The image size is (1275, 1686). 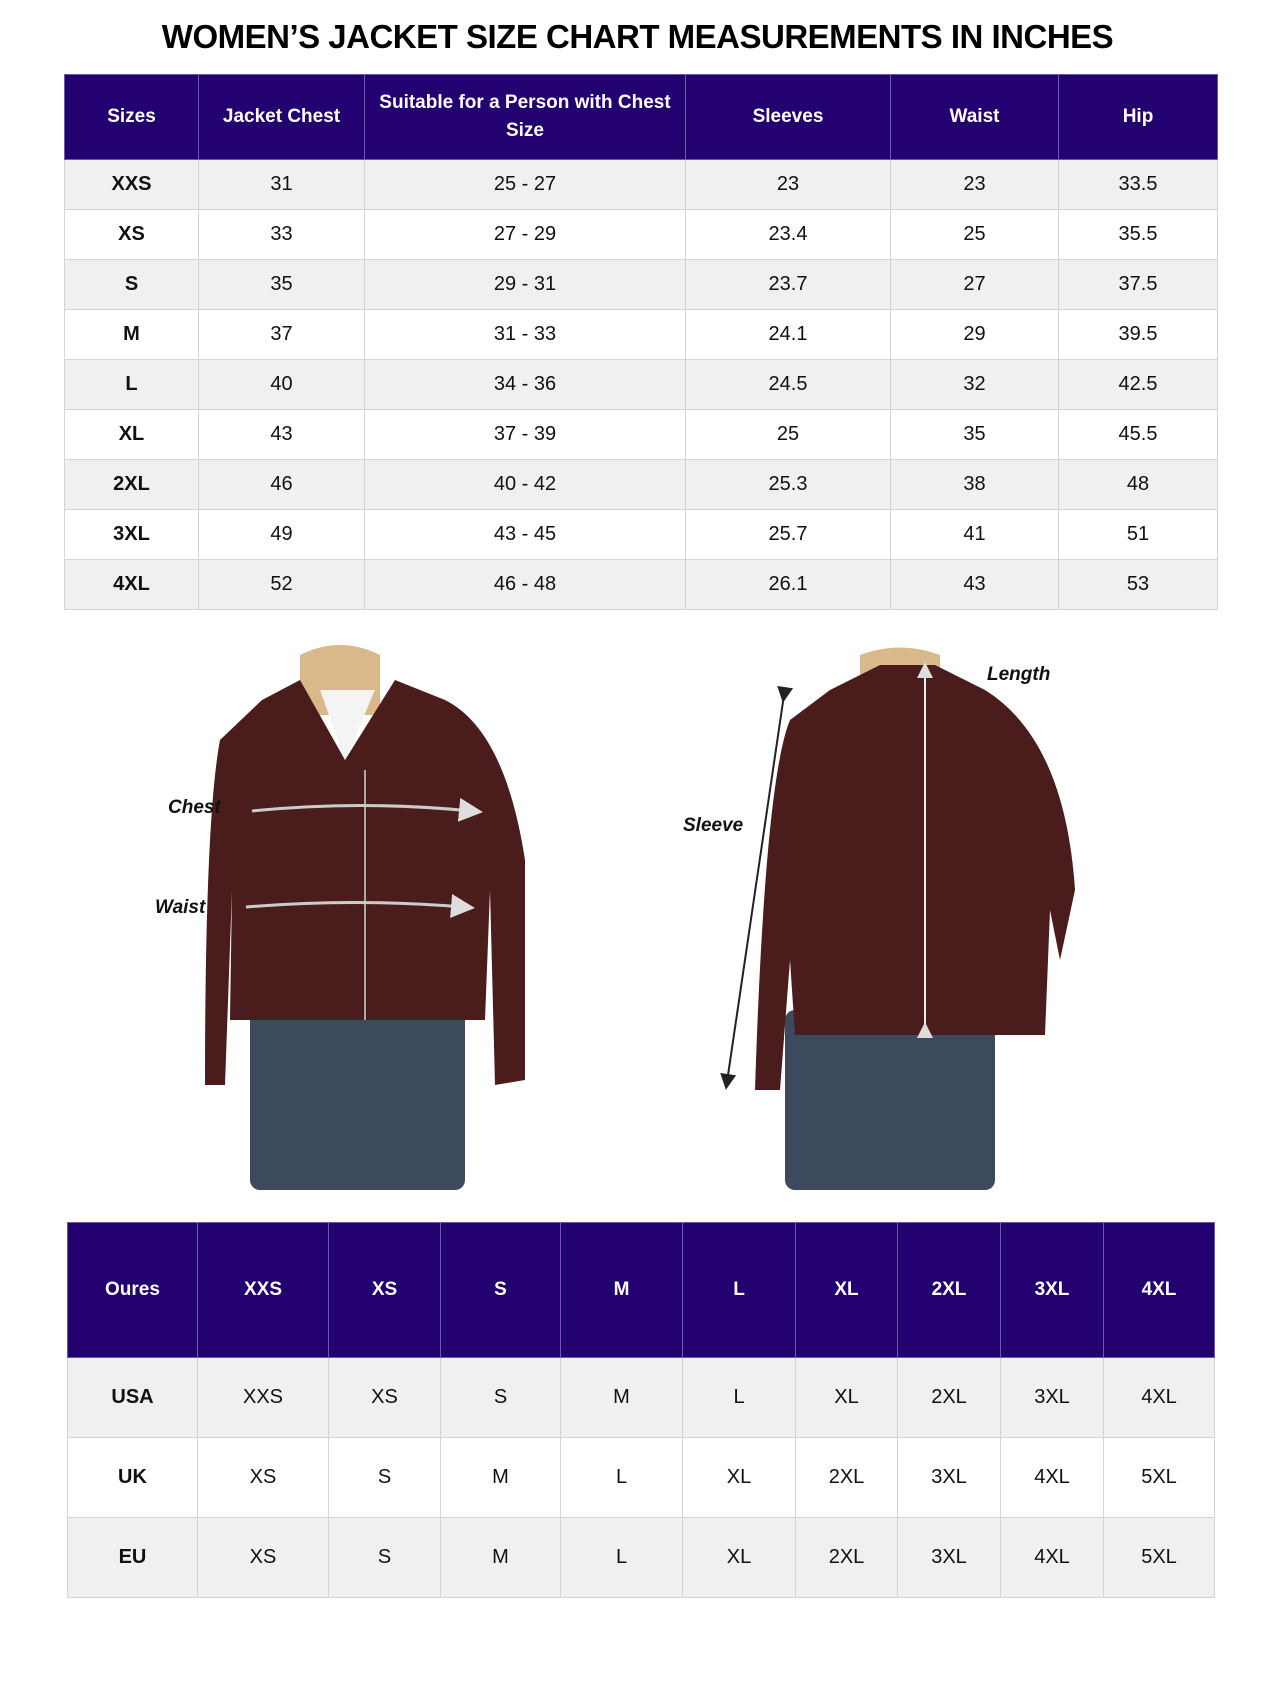 I want to click on column-header: Oures, so click(x=132, y=1290).